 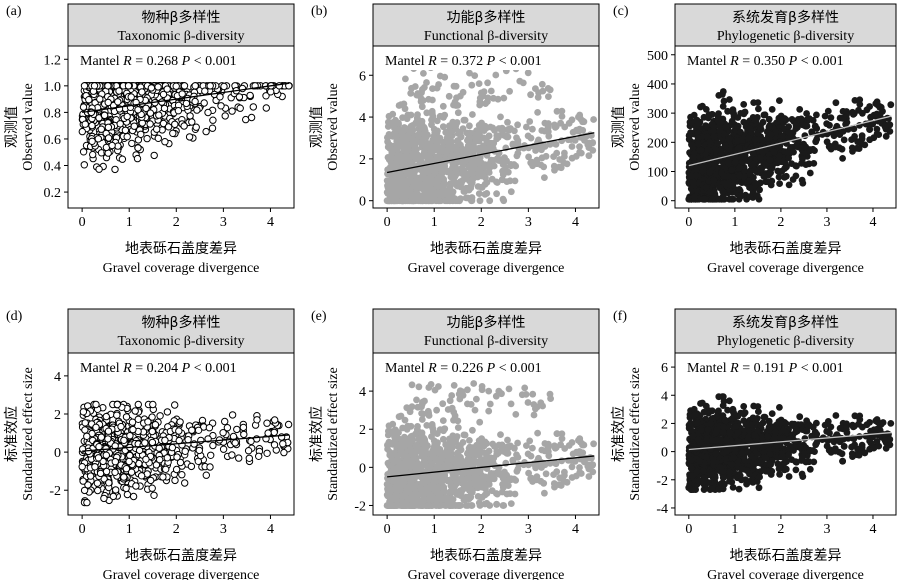 What do you see at coordinates (176, 222) in the screenshot?
I see `x-tick-label: 2` at bounding box center [176, 222].